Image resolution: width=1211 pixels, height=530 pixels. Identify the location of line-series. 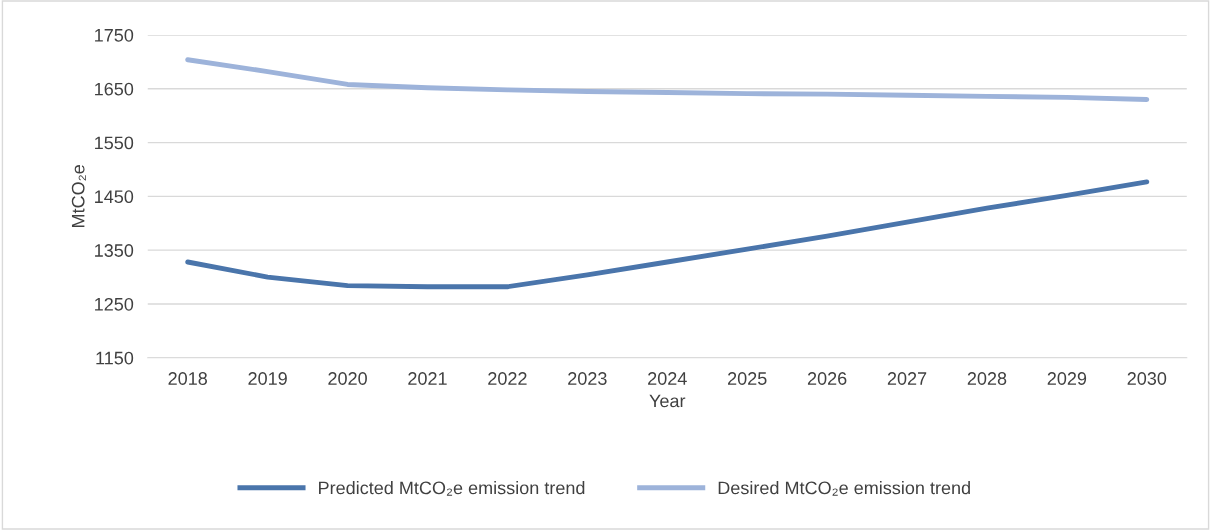
(667, 79).